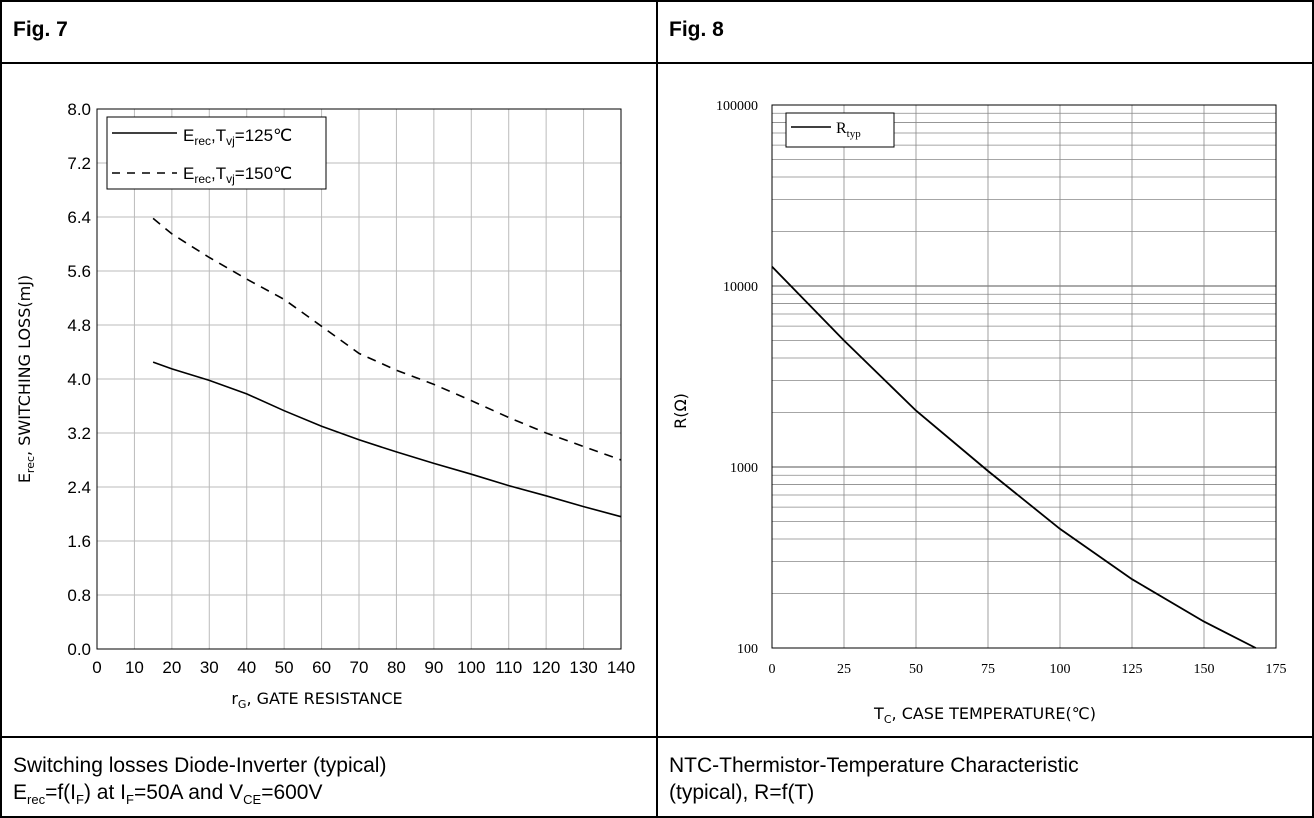 This screenshot has width=1314, height=818. What do you see at coordinates (471, 667) in the screenshot?
I see `fig-7-x-tick-label: 100` at bounding box center [471, 667].